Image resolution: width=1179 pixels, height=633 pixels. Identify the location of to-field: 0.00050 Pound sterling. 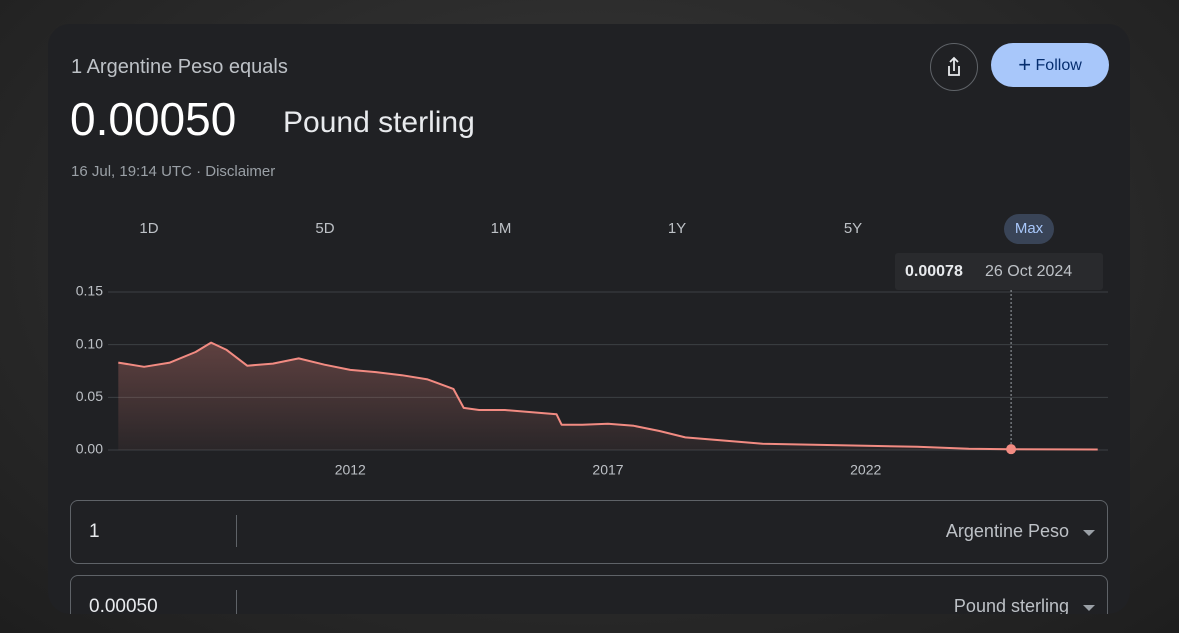
(589, 594).